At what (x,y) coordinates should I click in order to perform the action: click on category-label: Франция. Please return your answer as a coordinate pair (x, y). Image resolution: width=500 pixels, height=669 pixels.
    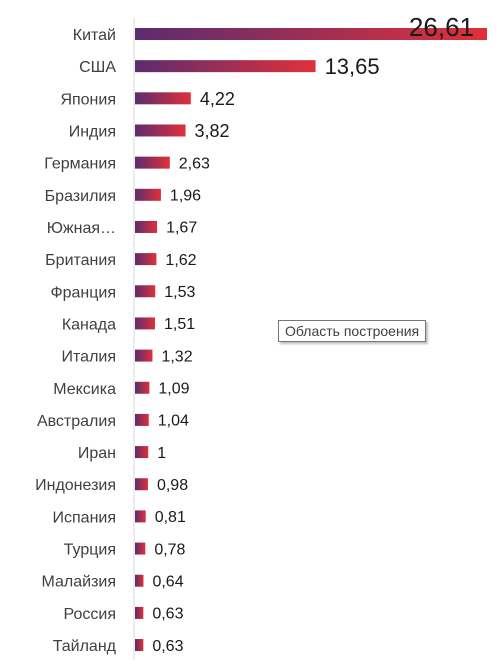
    Looking at the image, I should click on (83, 292).